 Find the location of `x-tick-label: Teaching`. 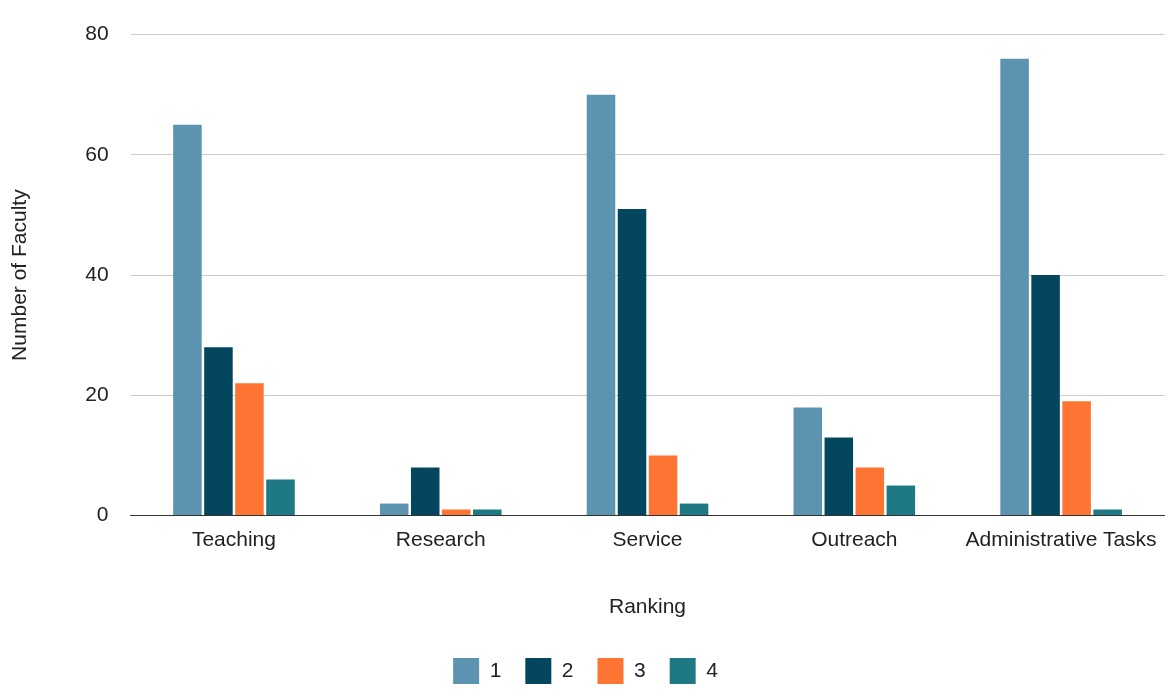

x-tick-label: Teaching is located at coordinates (233, 538).